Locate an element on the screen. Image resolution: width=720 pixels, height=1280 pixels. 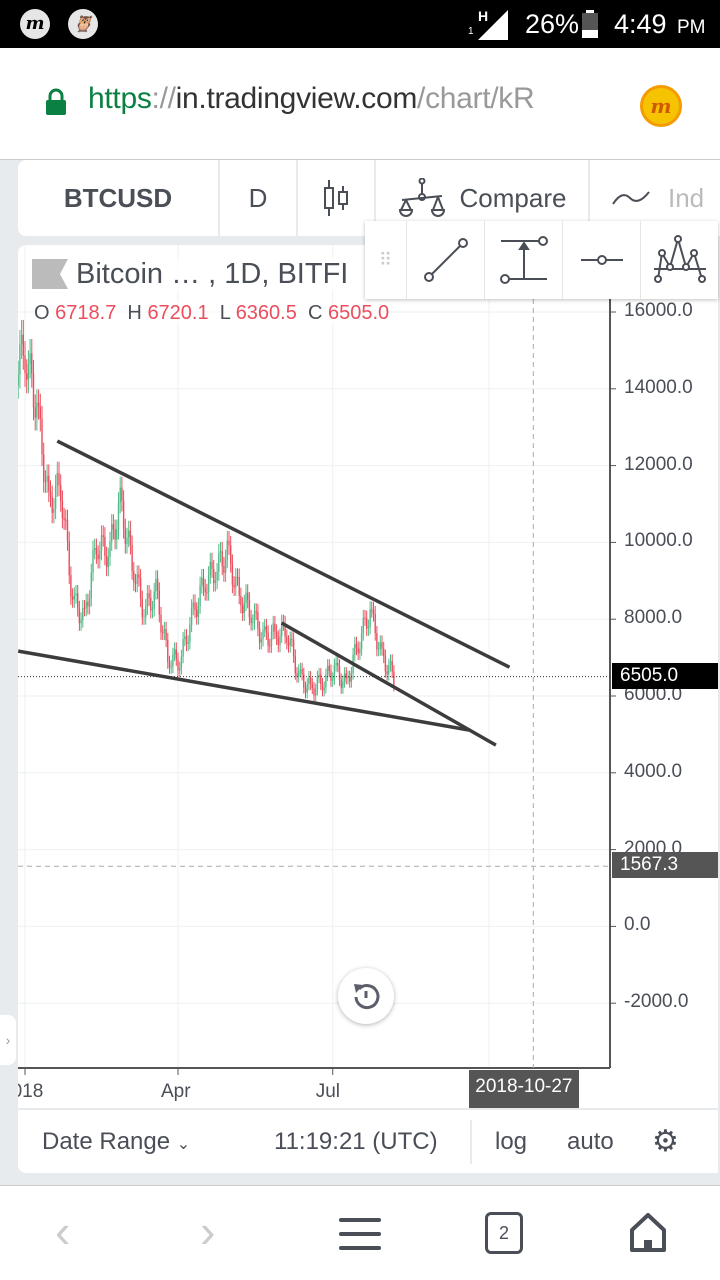
date-range-label: Date Range is located at coordinates (106, 1141).